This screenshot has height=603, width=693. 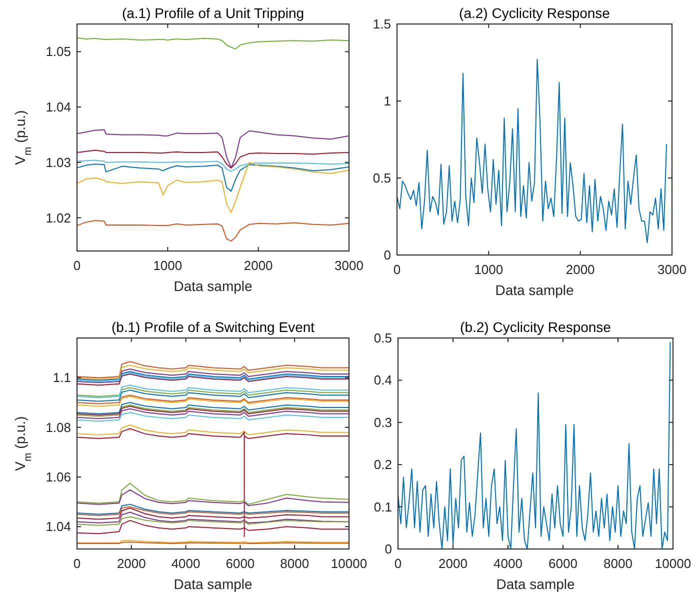 What do you see at coordinates (213, 327) in the screenshot?
I see `chart-title: (b.1) Profile of a Switching Event` at bounding box center [213, 327].